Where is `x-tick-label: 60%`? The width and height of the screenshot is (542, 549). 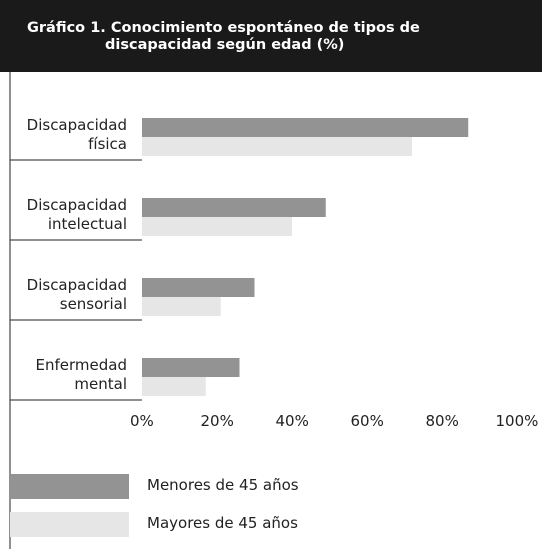
x-tick-label: 60% is located at coordinates (367, 421).